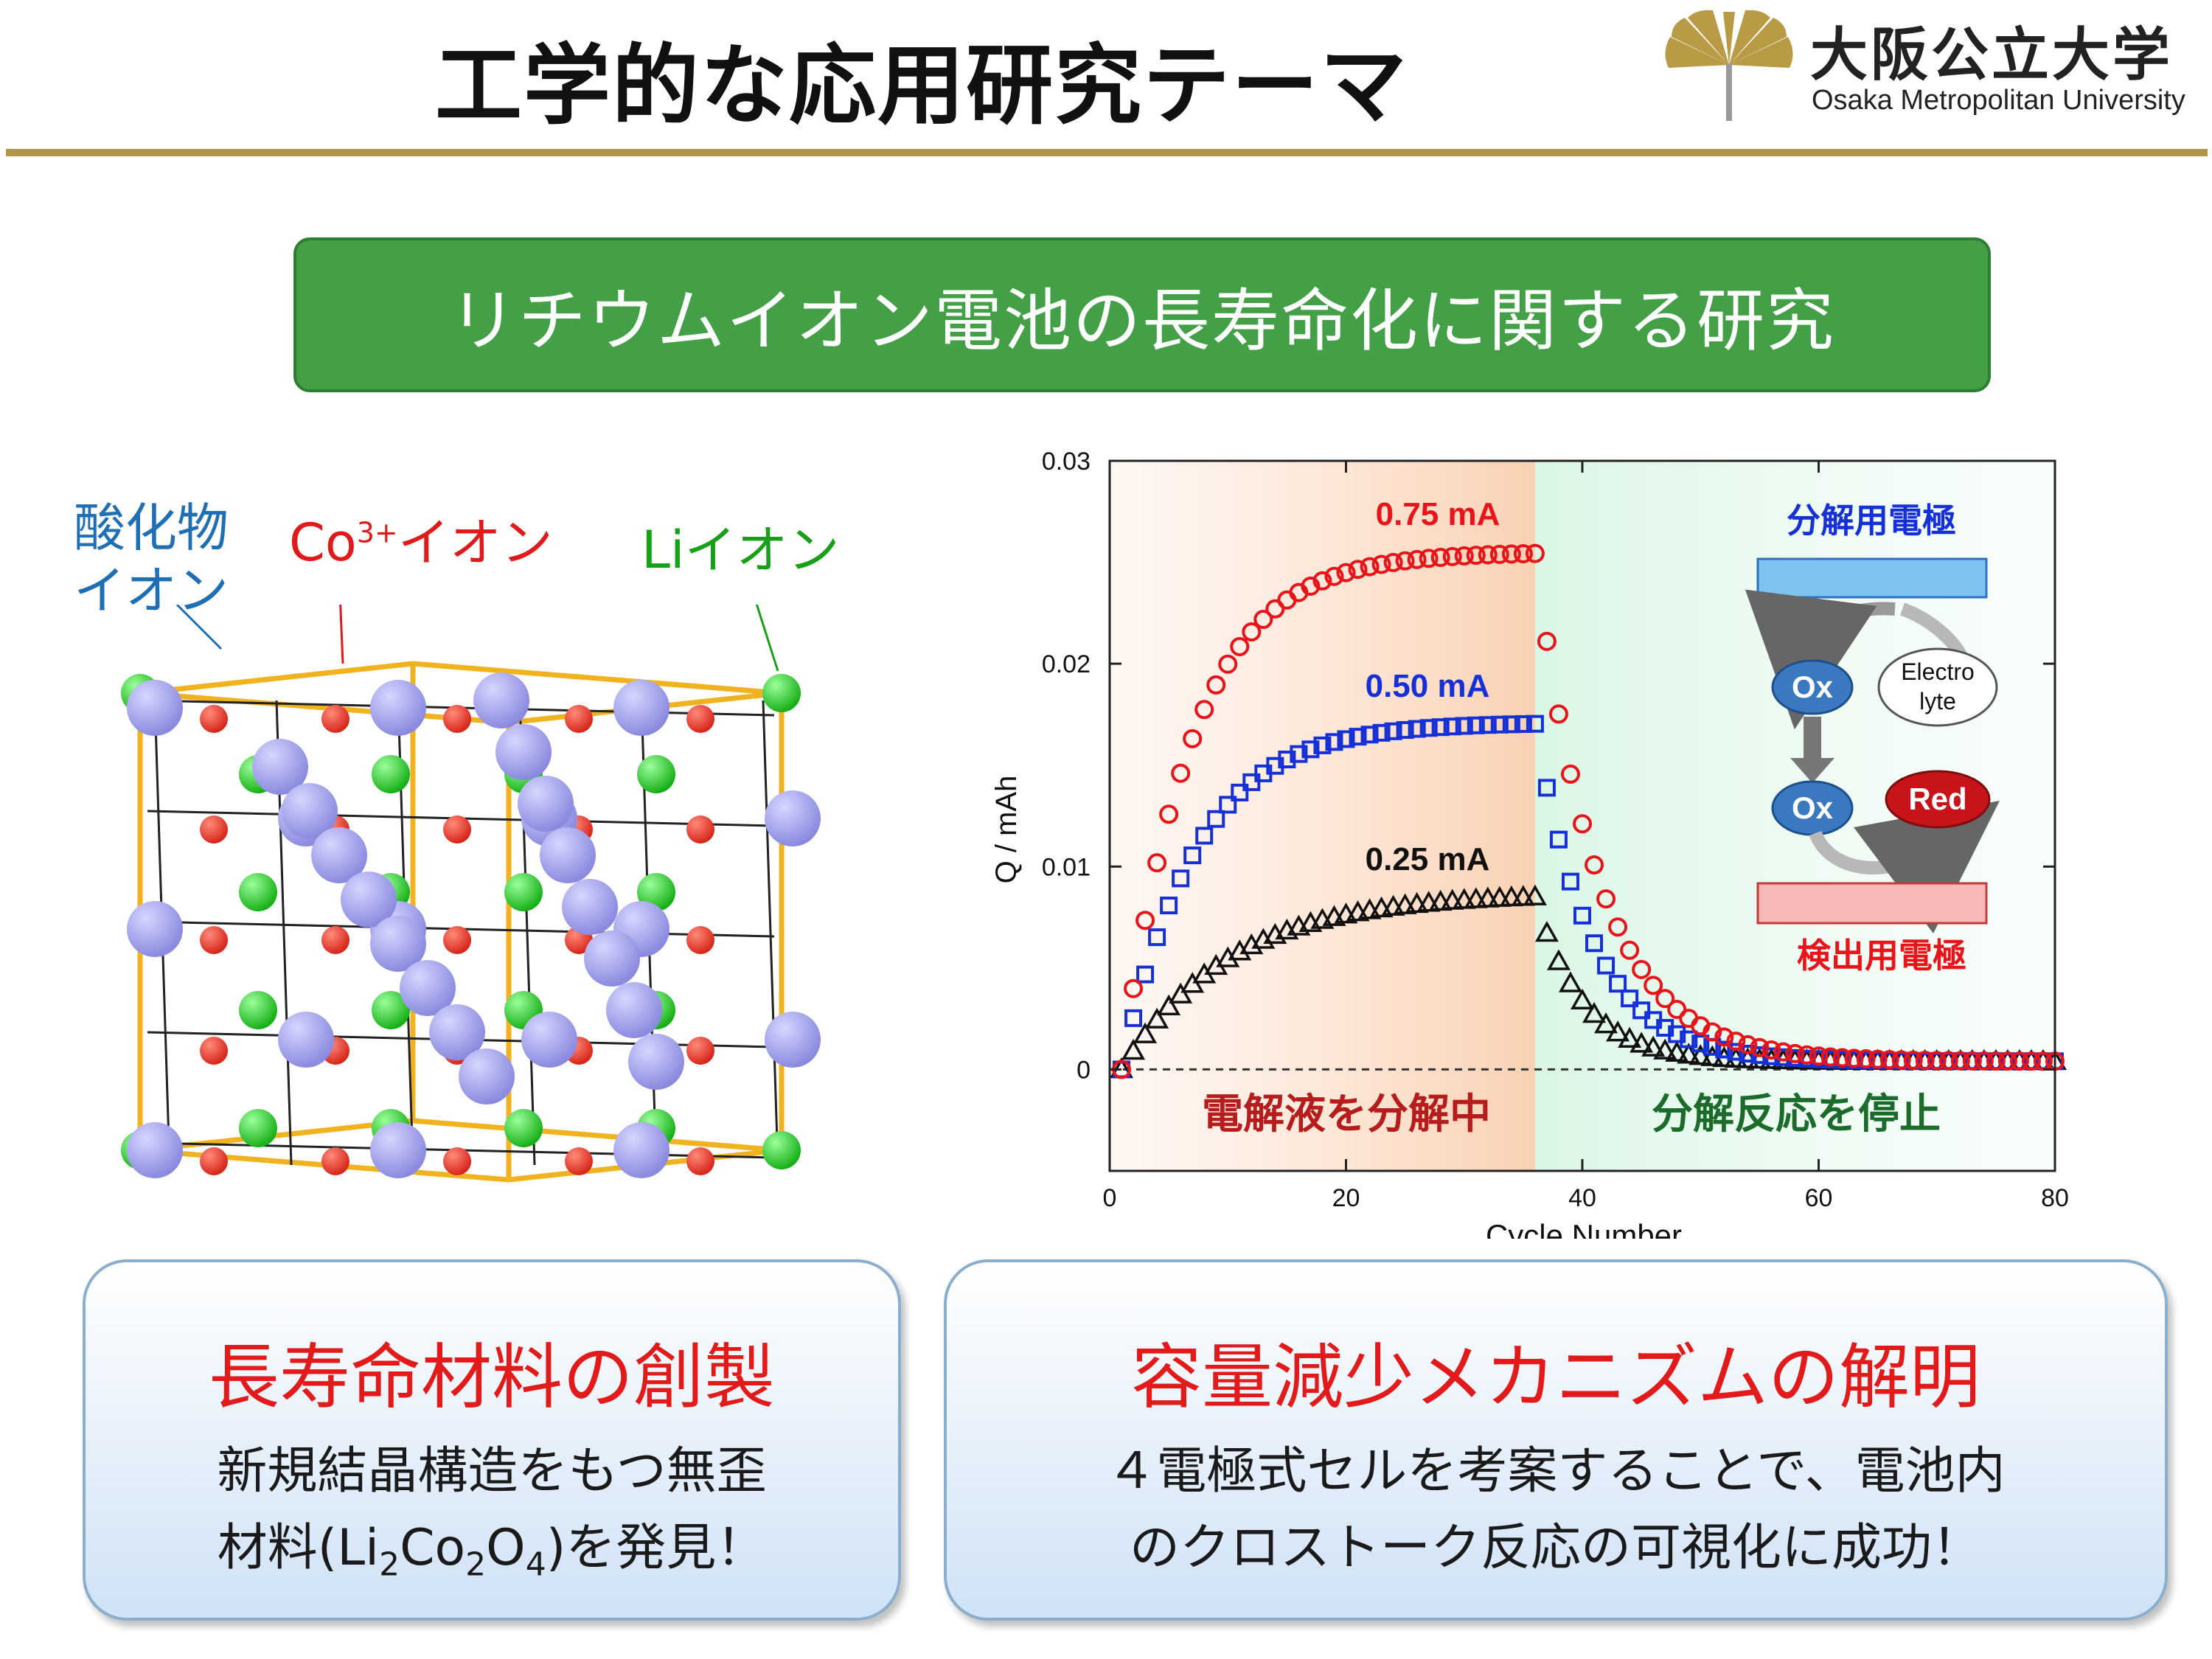 The width and height of the screenshot is (2212, 1659). What do you see at coordinates (1555, 1548) in the screenshot?
I see `right-summary-line-2: のクロストーク反応の可視化に成功！` at bounding box center [1555, 1548].